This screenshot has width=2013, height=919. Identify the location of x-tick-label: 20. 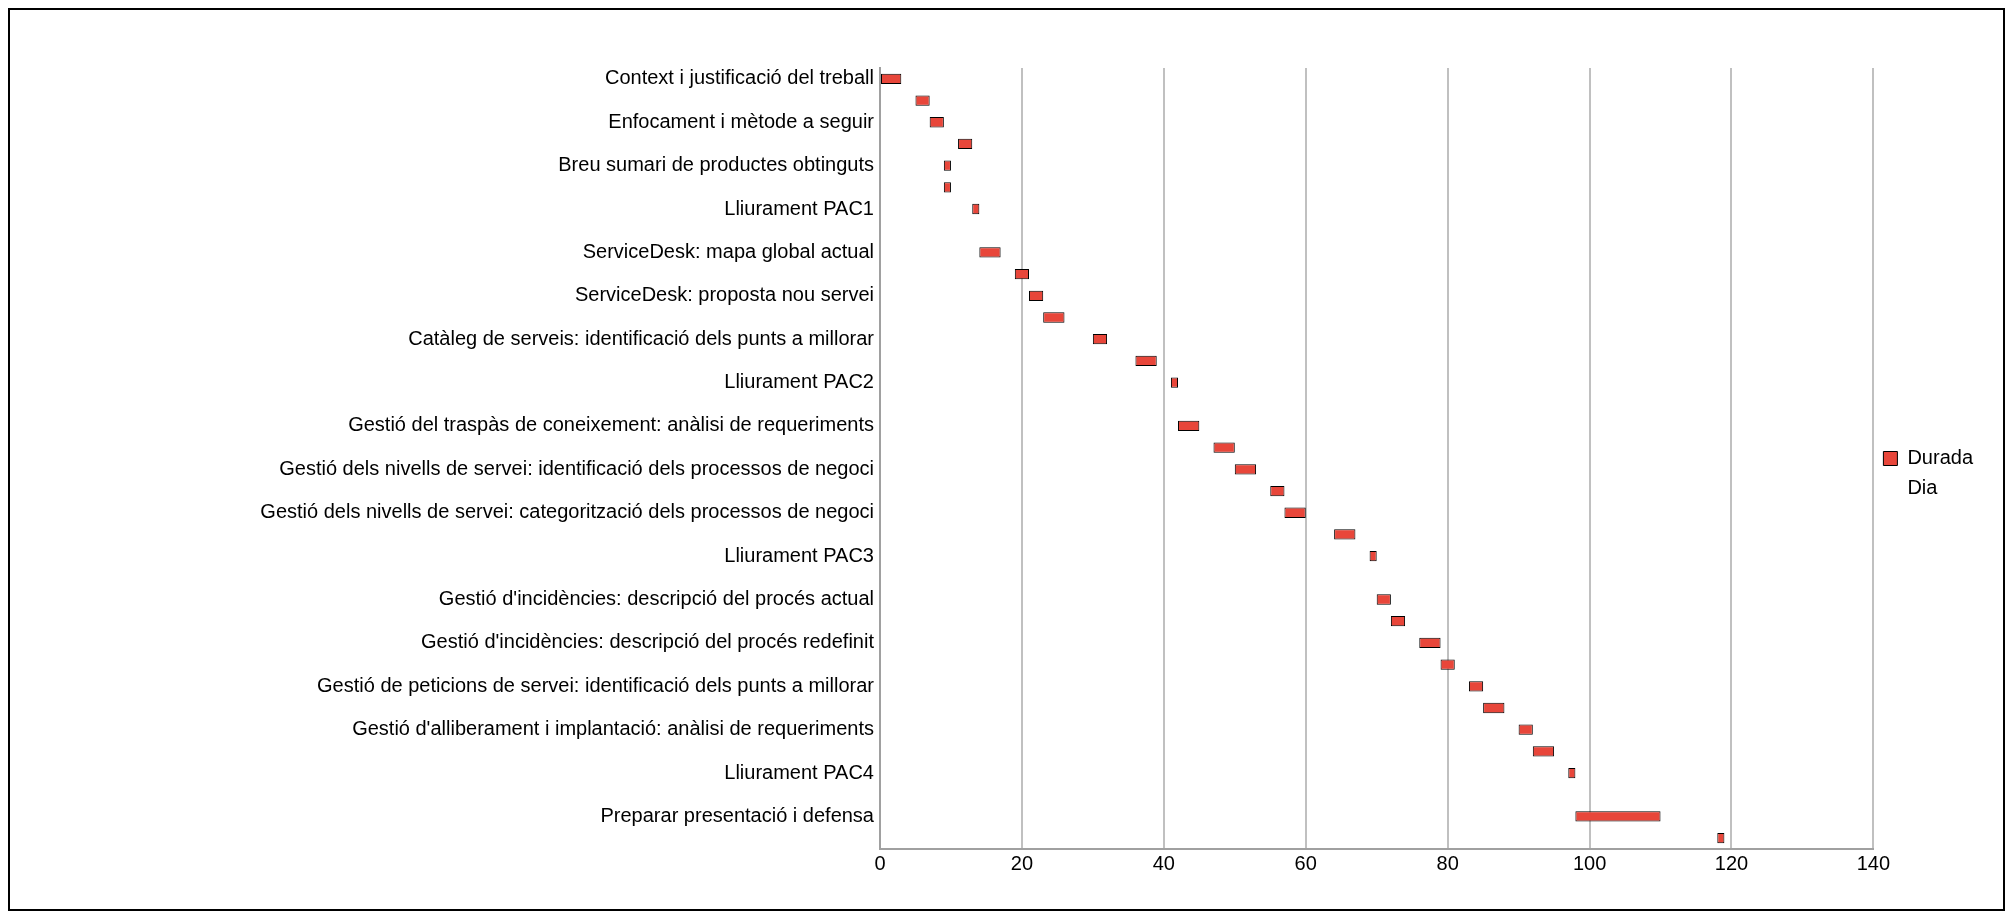
(1022, 862).